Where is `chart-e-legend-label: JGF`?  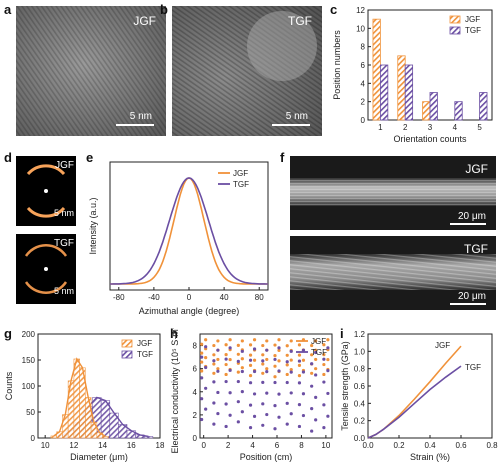
chart-e-legend-label: JGF is located at coordinates (240, 173).